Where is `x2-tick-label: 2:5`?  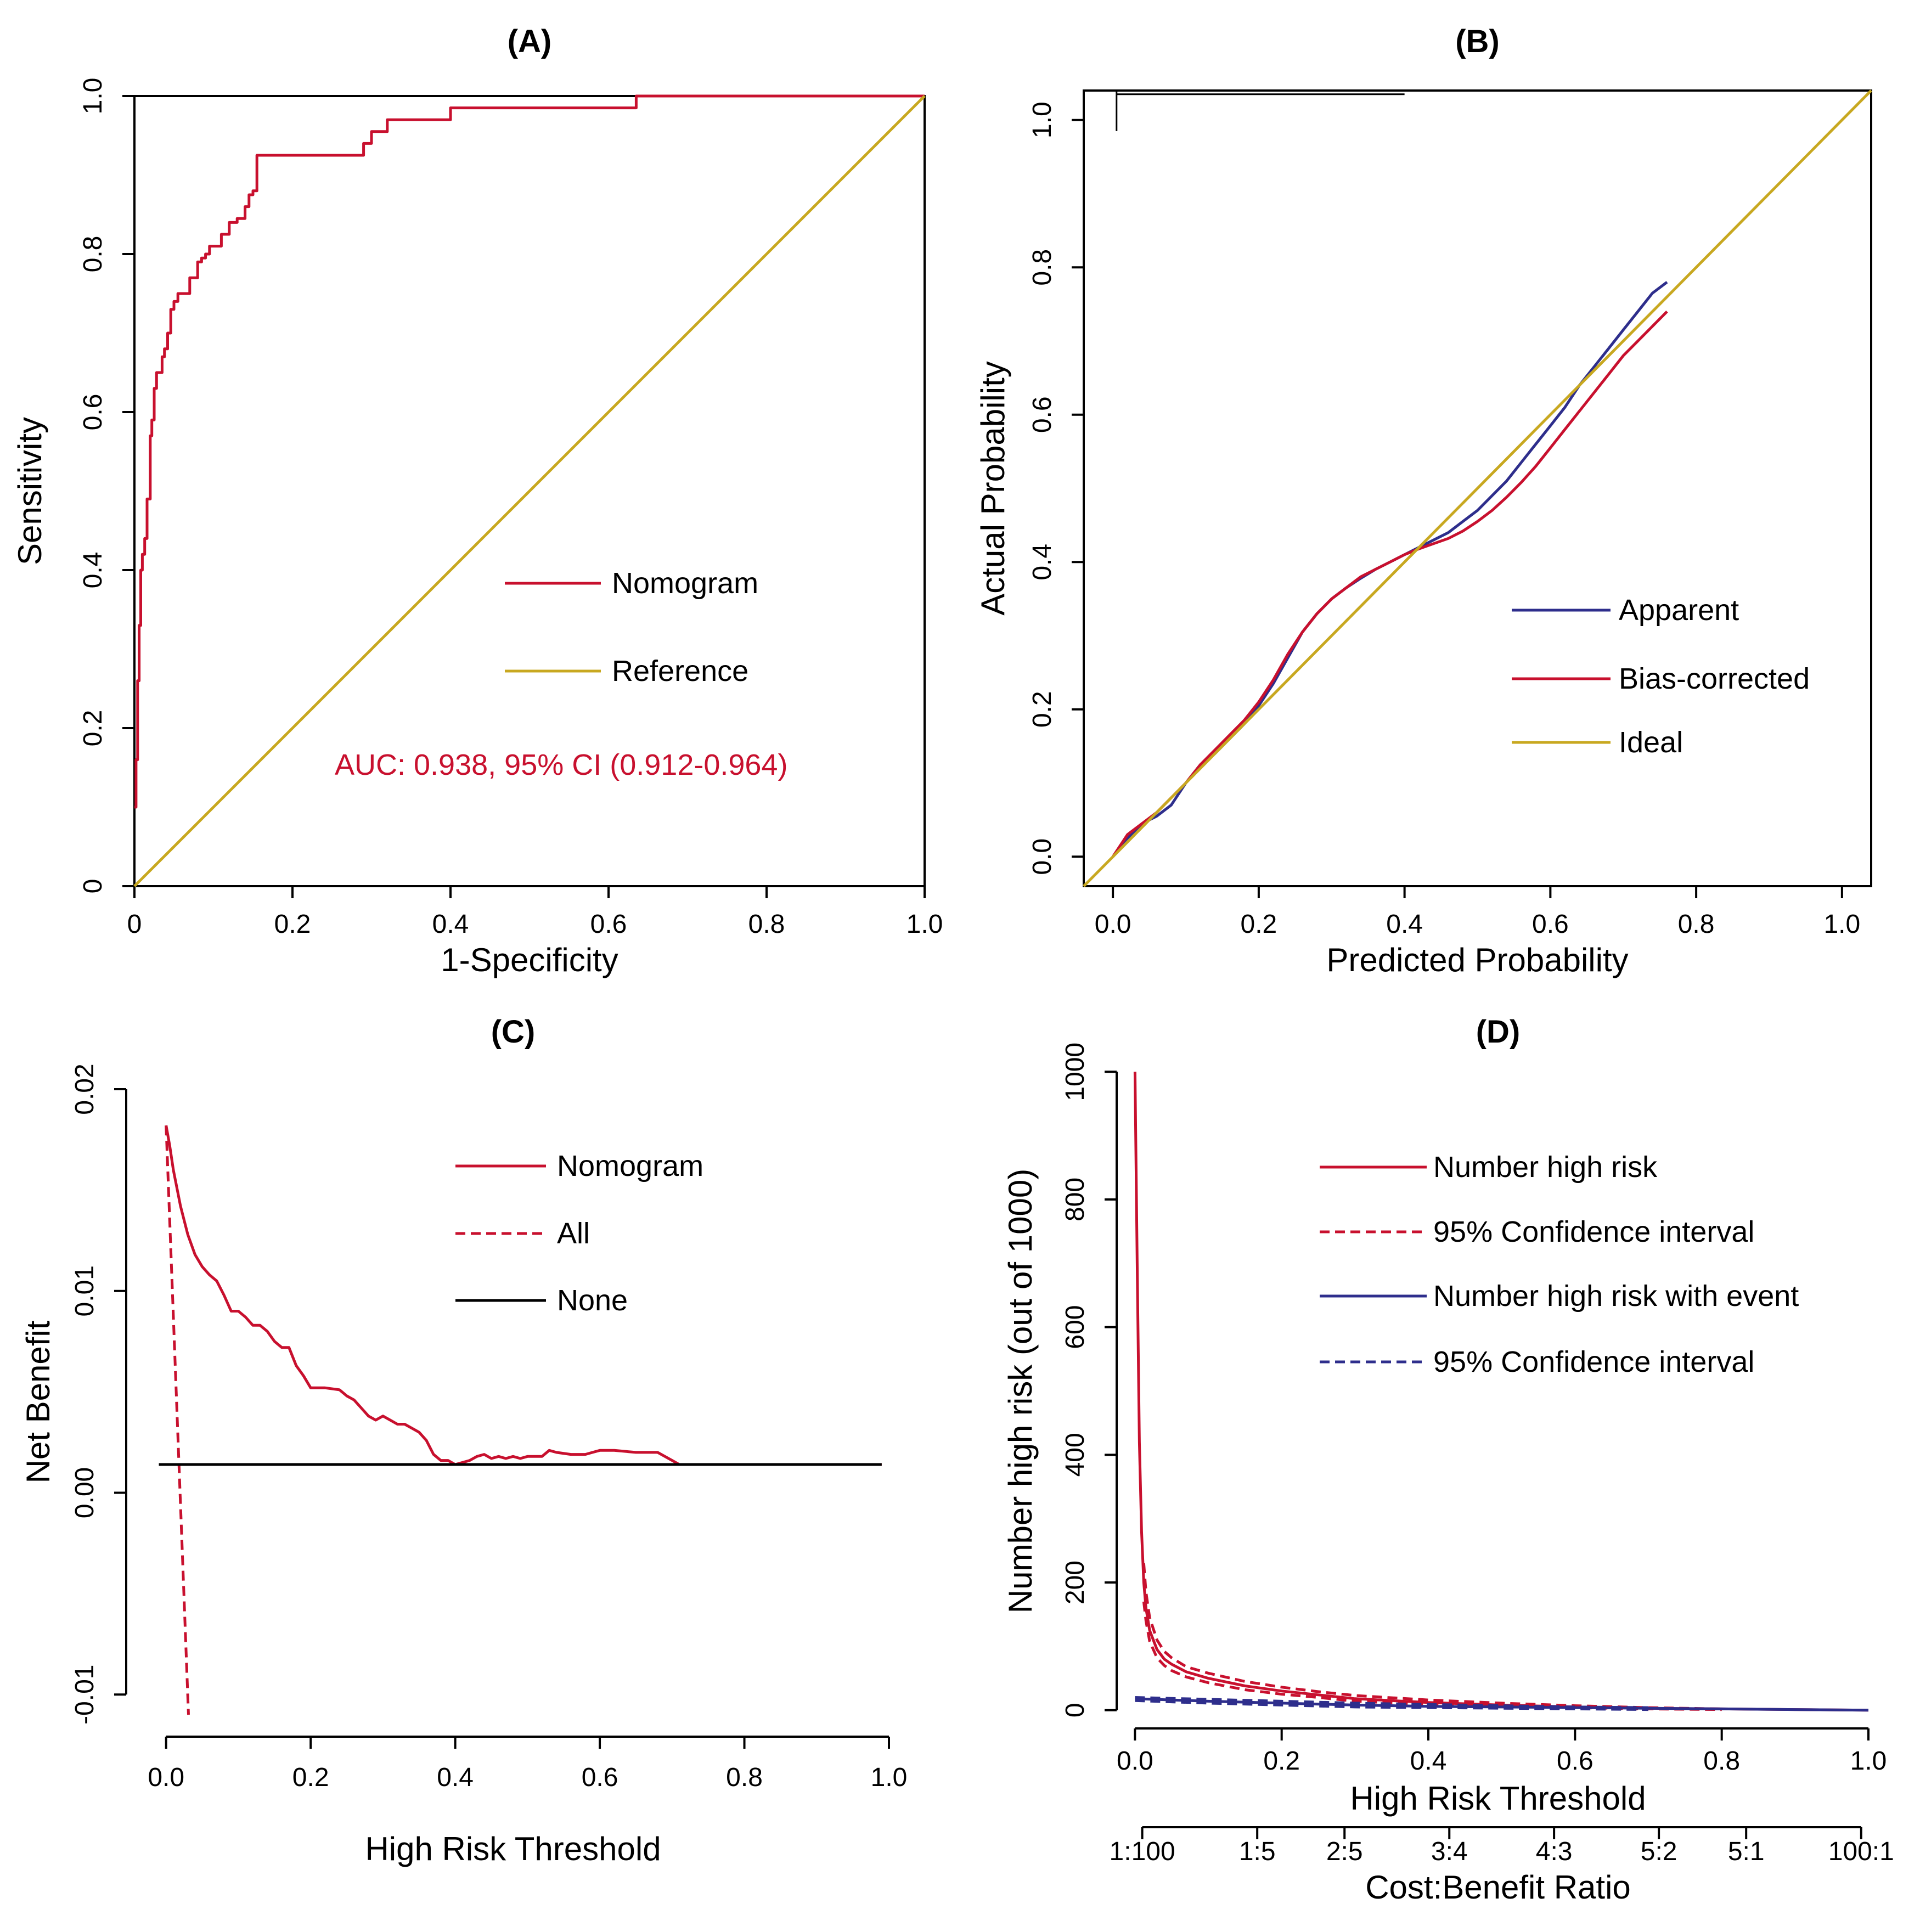
x2-tick-label: 2:5 is located at coordinates (1344, 1852).